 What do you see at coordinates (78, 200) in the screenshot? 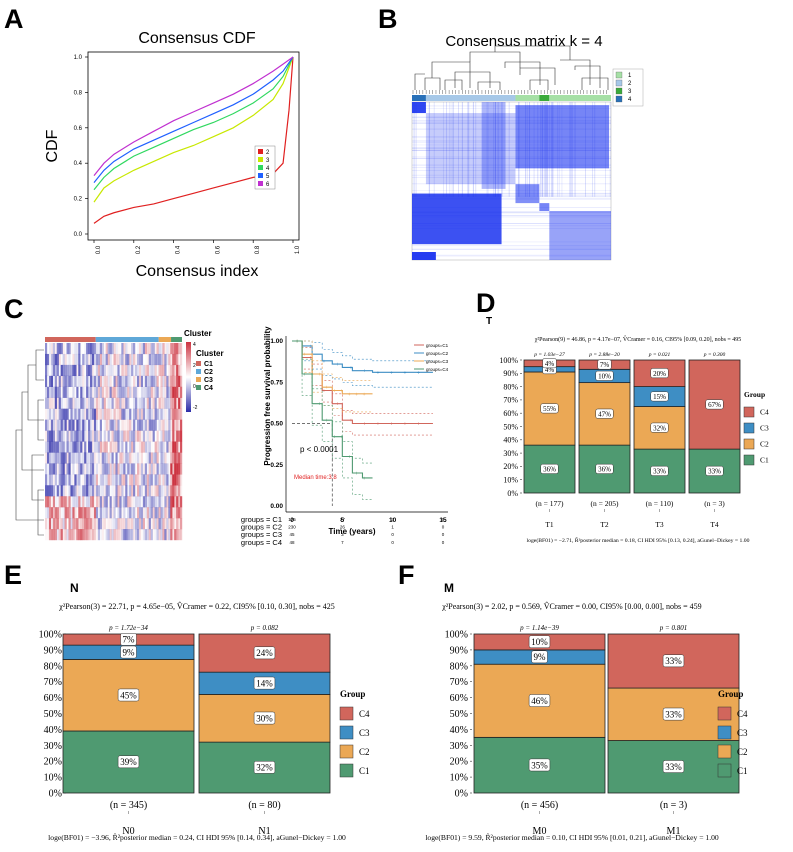
I see `cdf-ytick-label: 0.2` at bounding box center [78, 200].